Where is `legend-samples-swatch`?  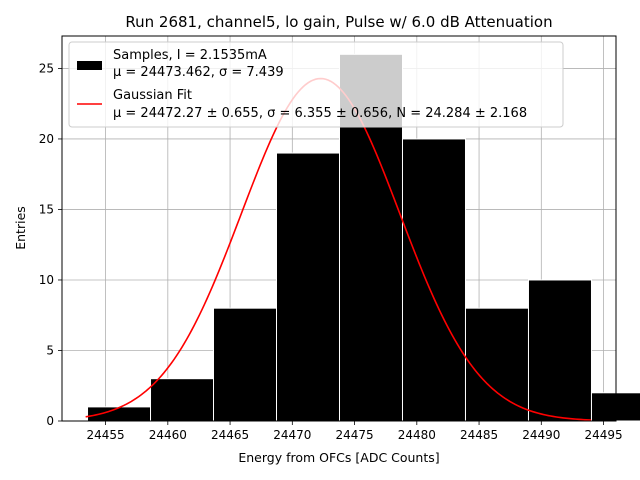
legend-samples-swatch is located at coordinates (89, 65).